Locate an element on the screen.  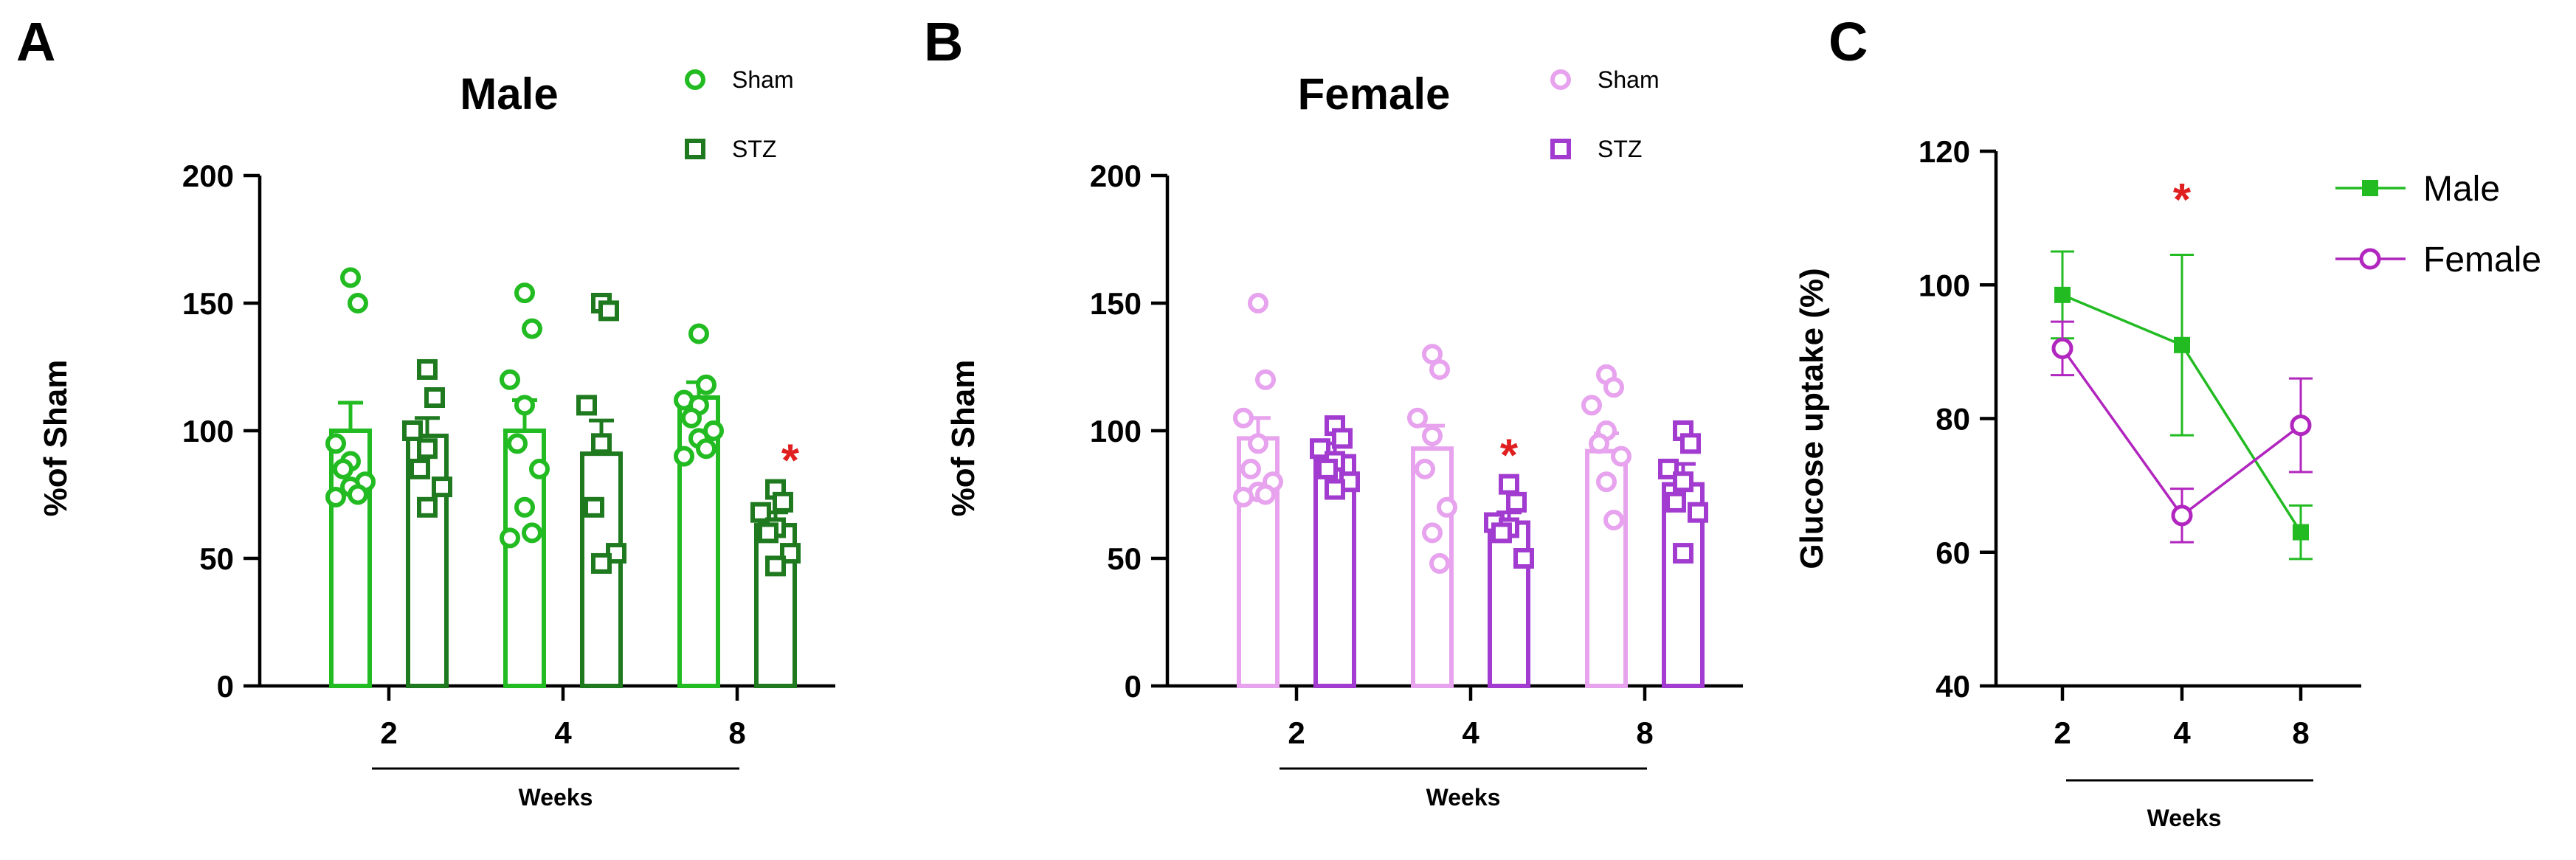
legend-label-stz: STZ is located at coordinates (754, 149).